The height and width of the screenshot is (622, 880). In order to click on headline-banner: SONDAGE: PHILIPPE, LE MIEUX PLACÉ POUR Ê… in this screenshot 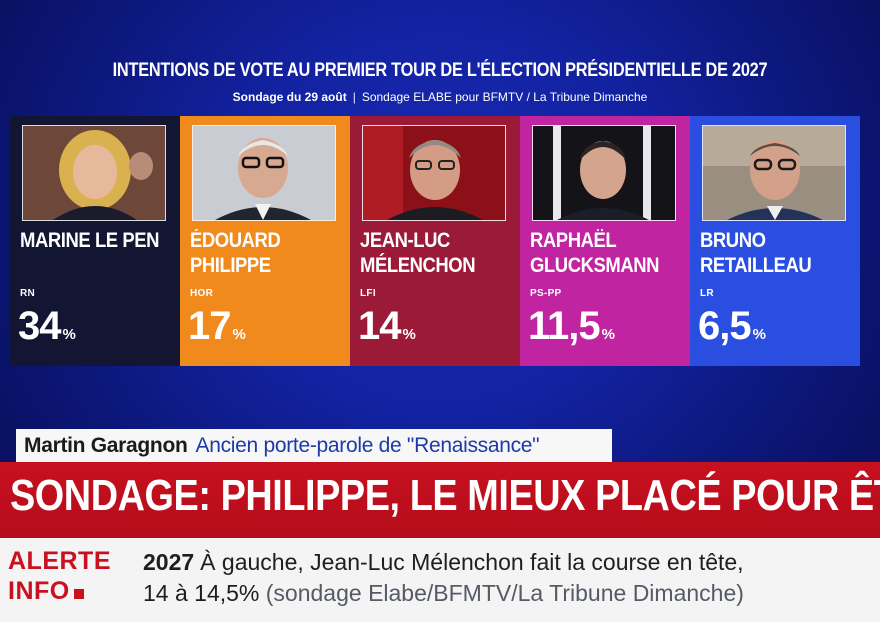, I will do `click(440, 500)`.